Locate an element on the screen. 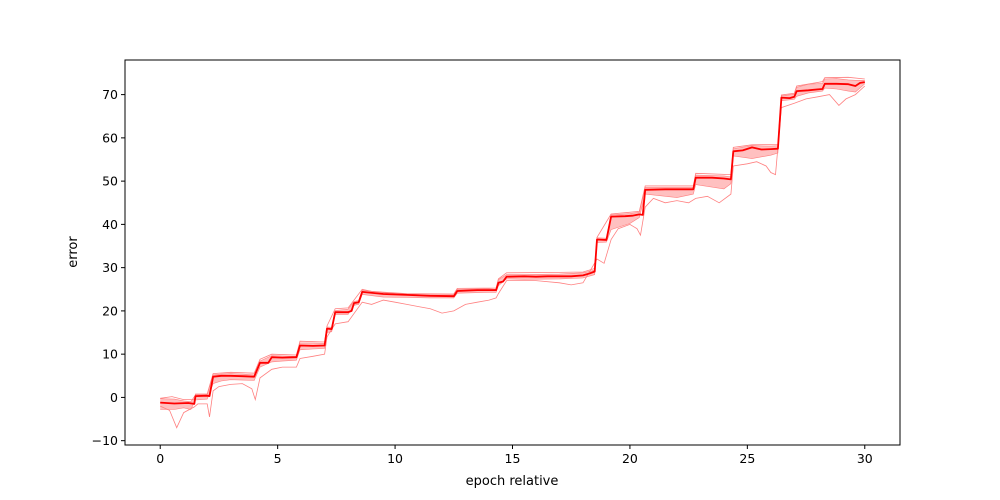 Image resolution: width=1000 pixels, height=500 pixels. y-tick-label: 20 is located at coordinates (110, 310).